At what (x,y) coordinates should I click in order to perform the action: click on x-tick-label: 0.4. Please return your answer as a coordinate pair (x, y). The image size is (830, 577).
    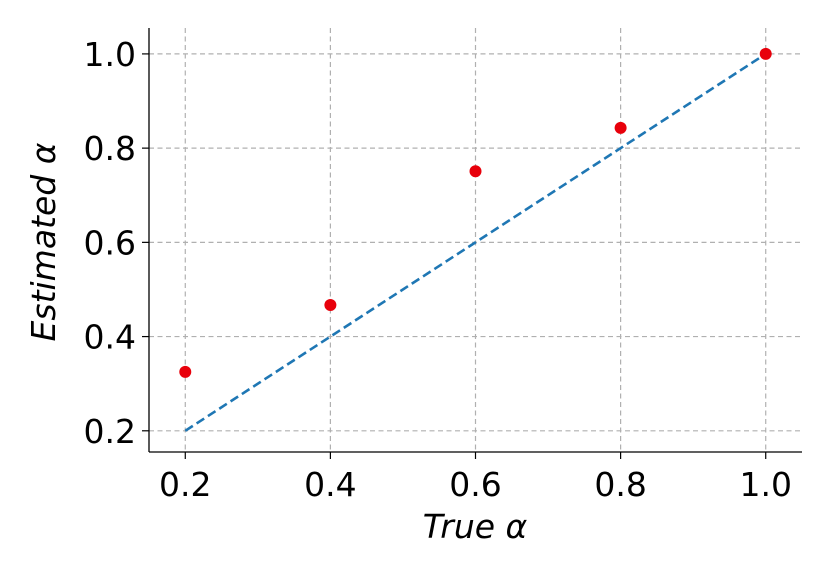
    Looking at the image, I should click on (330, 484).